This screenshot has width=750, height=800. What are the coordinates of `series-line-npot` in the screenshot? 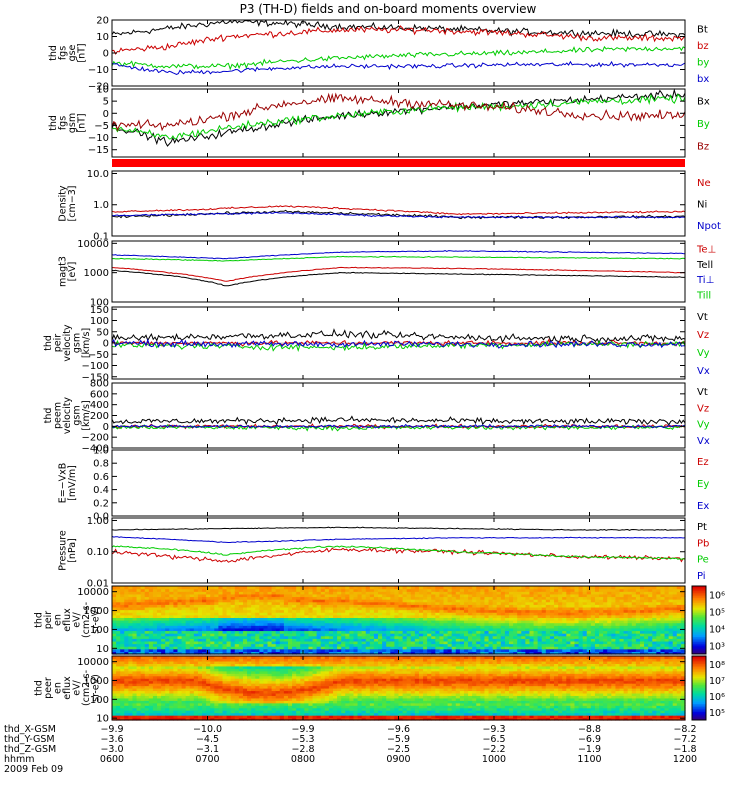 It's located at (398, 215).